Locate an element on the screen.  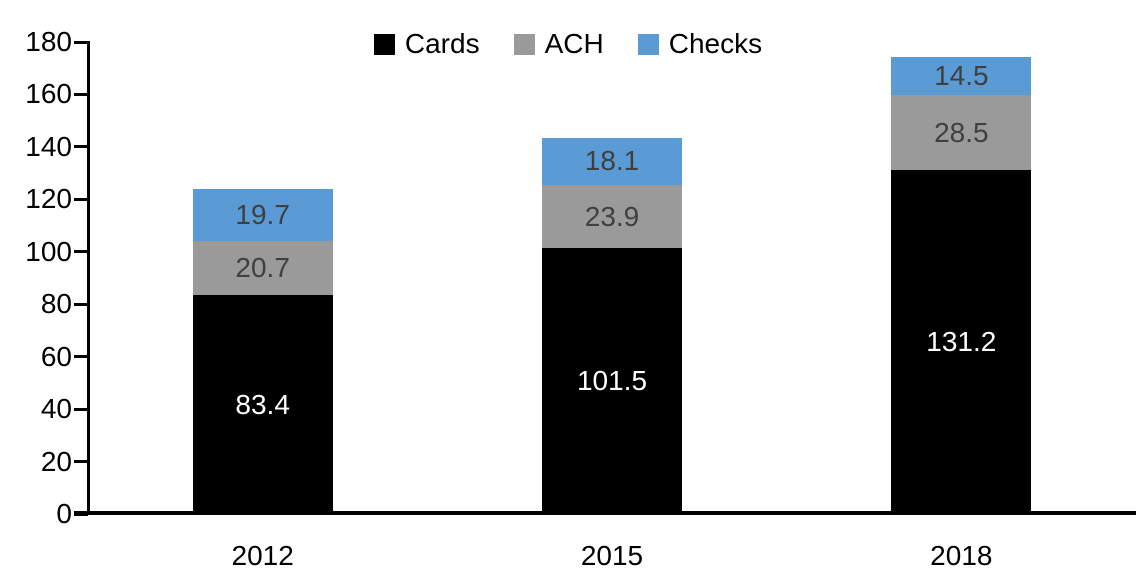
bar-segment-ach: 28.5 is located at coordinates (961, 132).